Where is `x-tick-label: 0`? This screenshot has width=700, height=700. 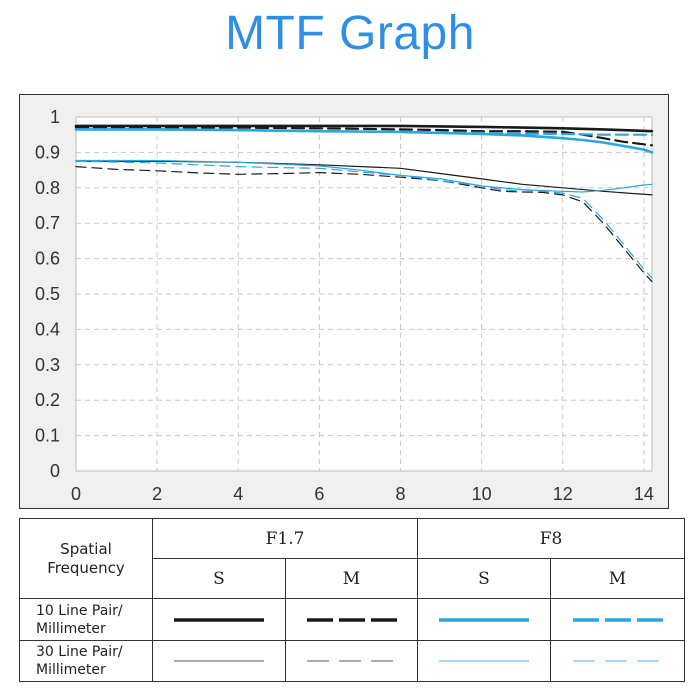
x-tick-label: 0 is located at coordinates (76, 494).